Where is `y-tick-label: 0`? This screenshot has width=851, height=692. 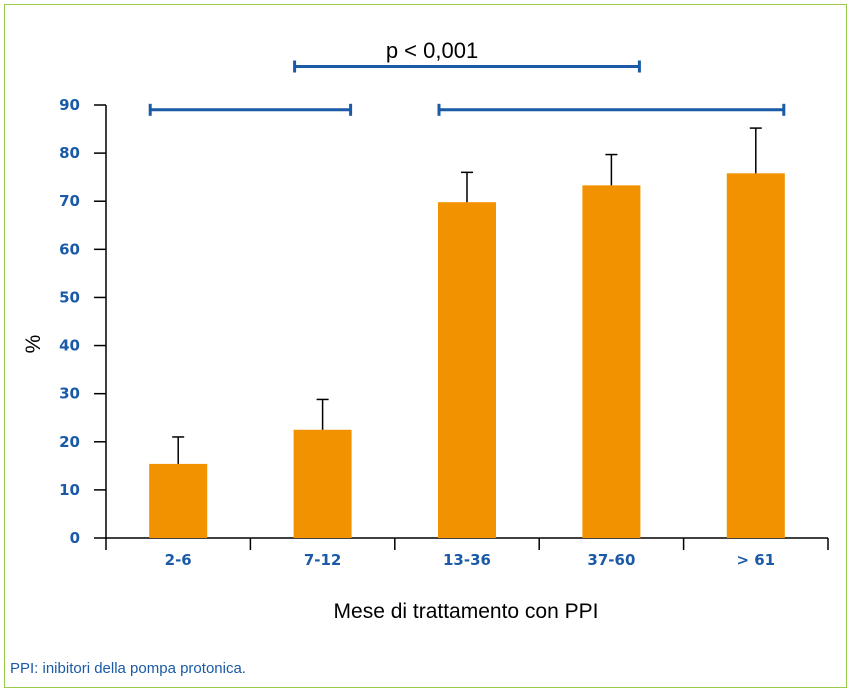 y-tick-label: 0 is located at coordinates (75, 538).